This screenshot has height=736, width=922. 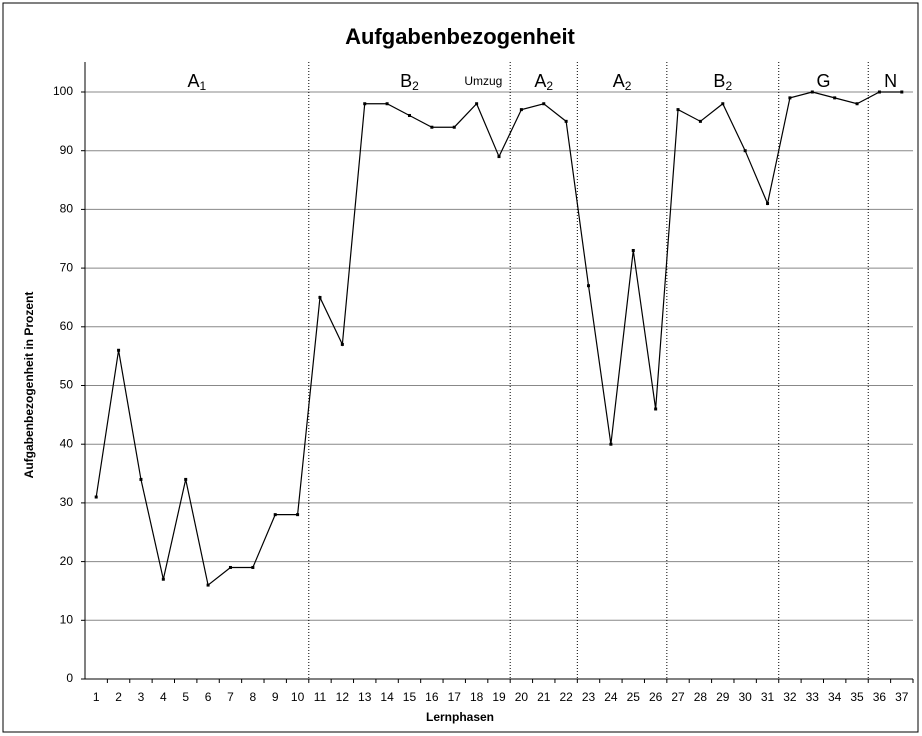 I want to click on x-tick-label: 27, so click(x=678, y=697).